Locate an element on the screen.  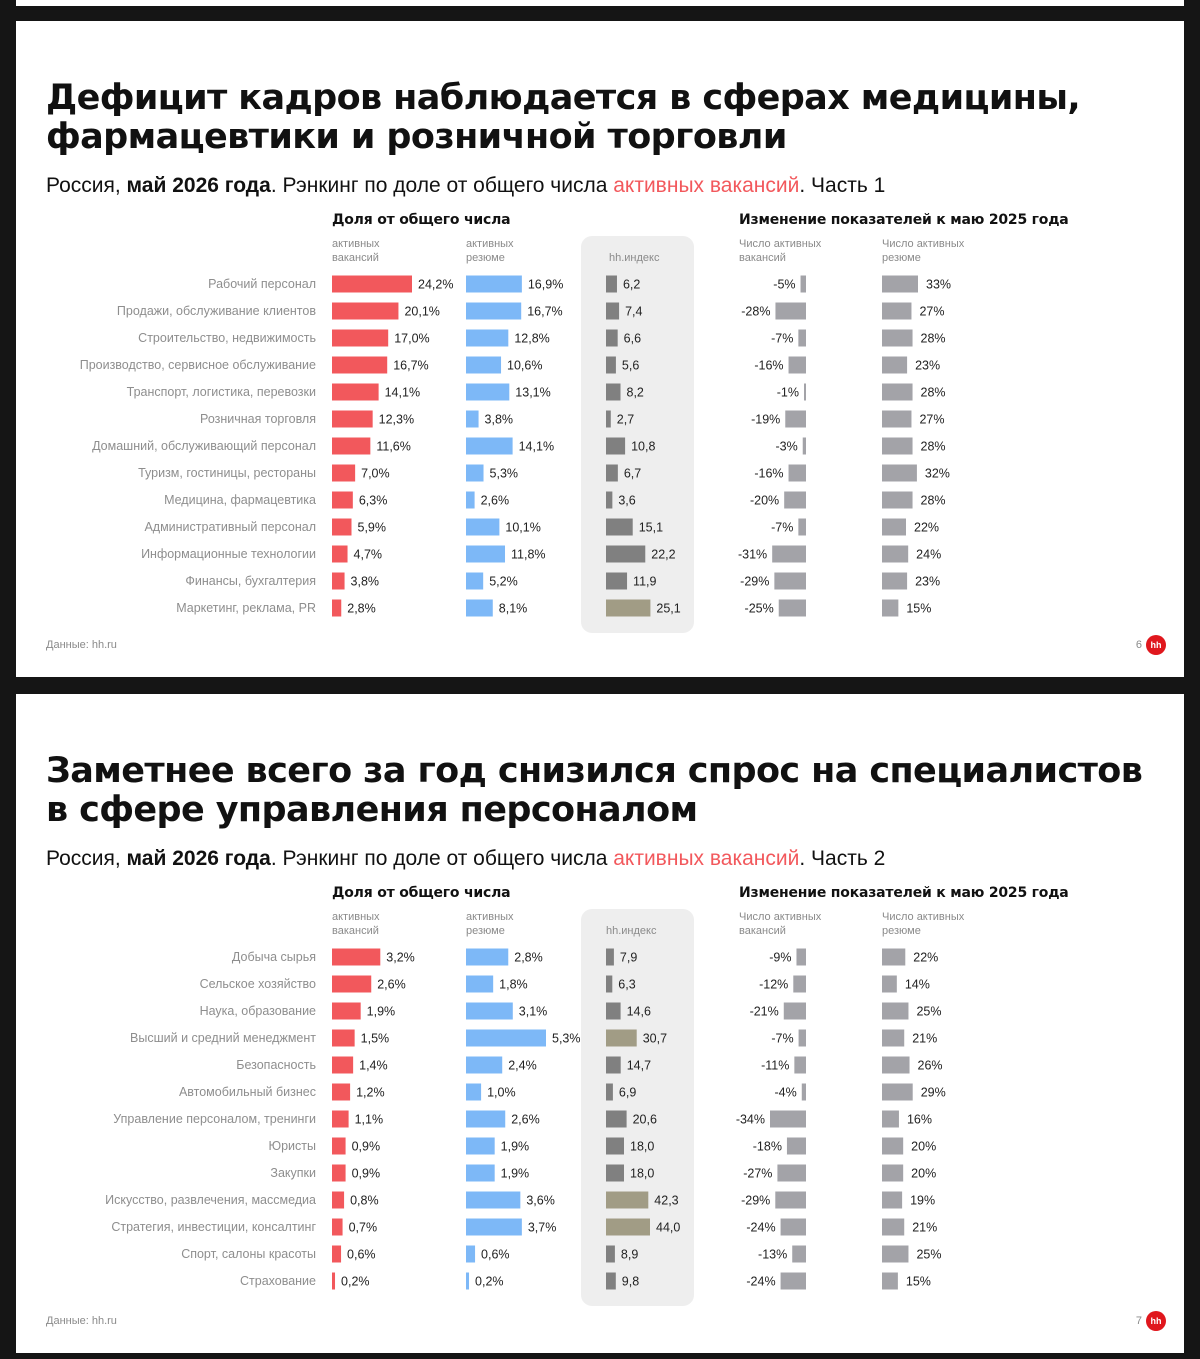
category-label: Юристы is located at coordinates (292, 1146).